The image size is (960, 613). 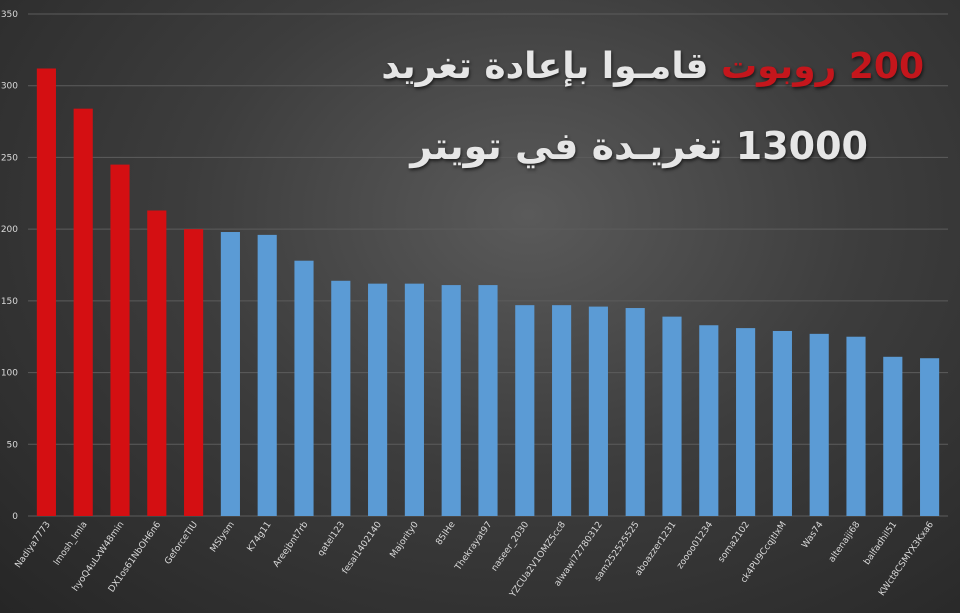 I want to click on x-tick-label: lmosh_lmla, so click(x=70, y=543).